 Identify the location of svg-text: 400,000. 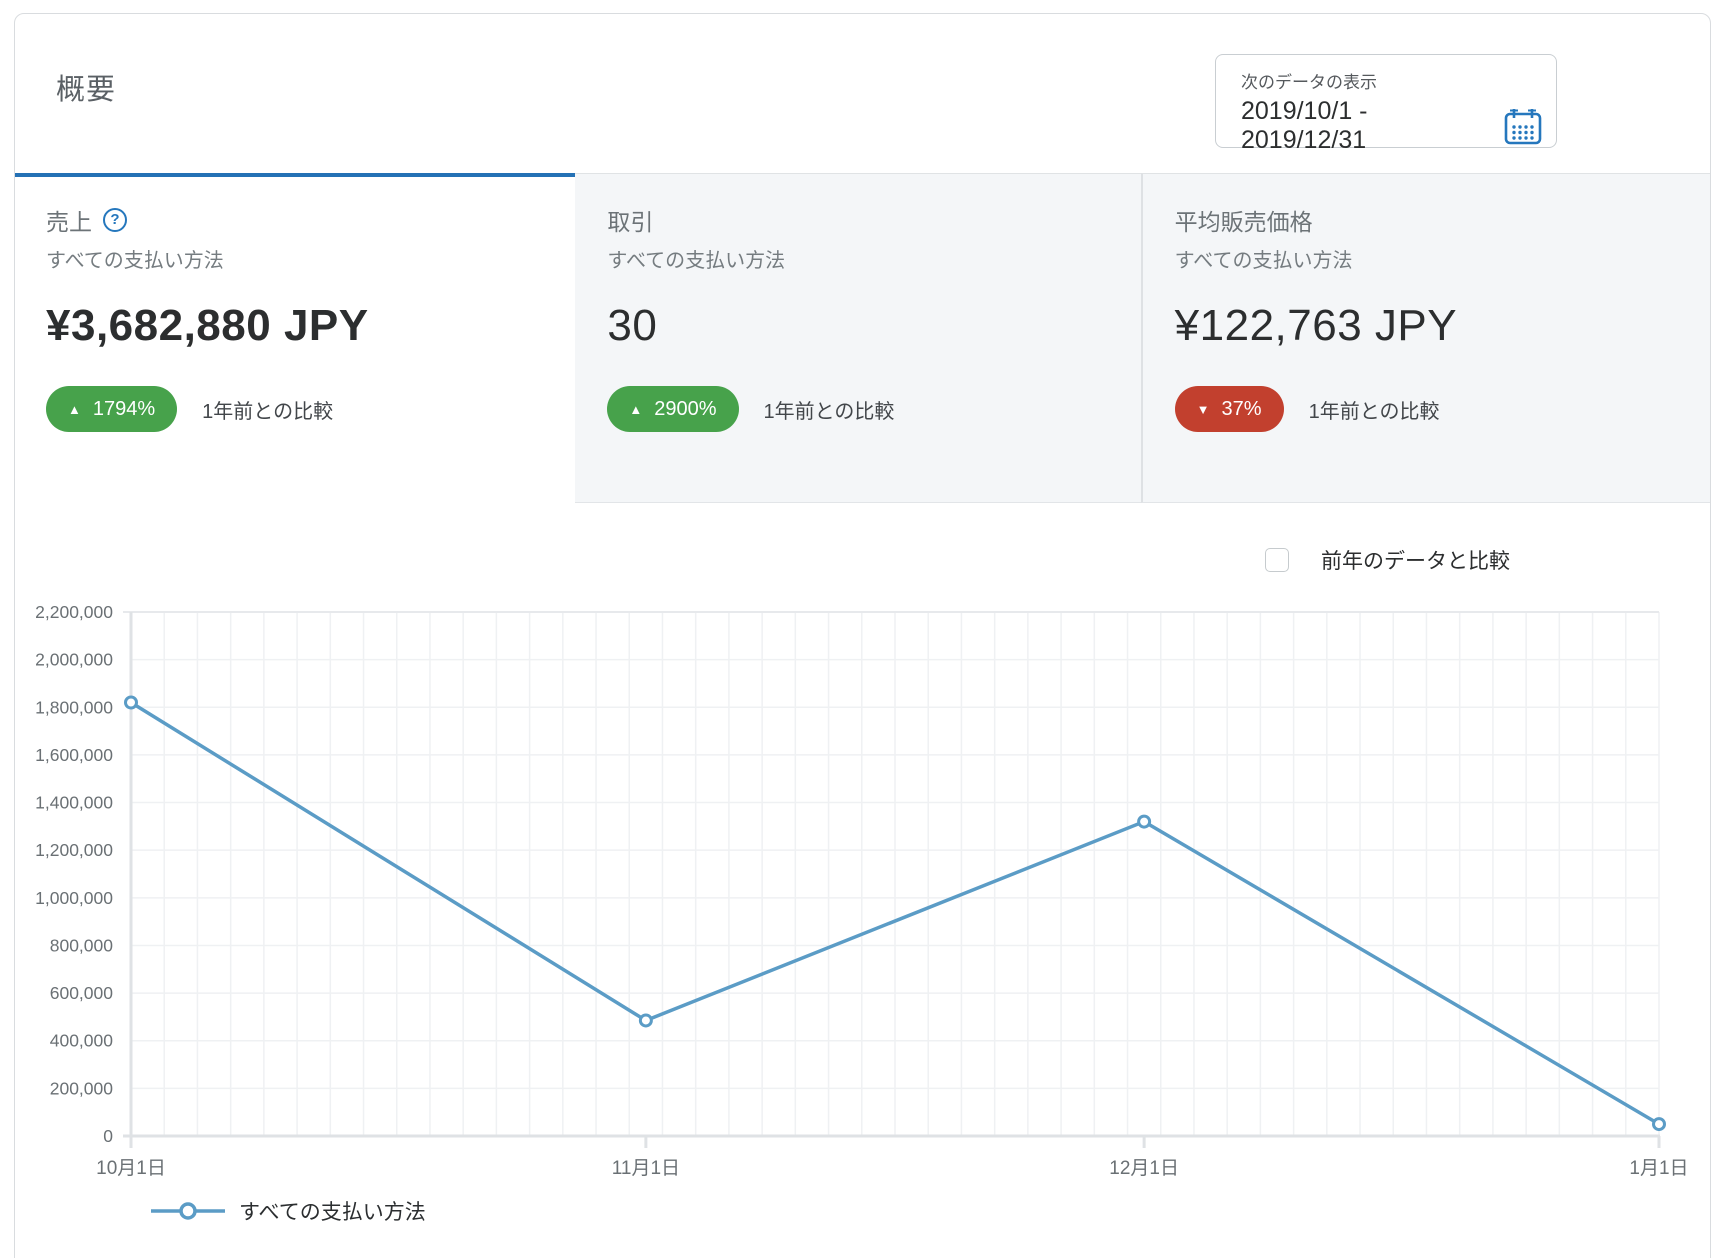
(82, 1041).